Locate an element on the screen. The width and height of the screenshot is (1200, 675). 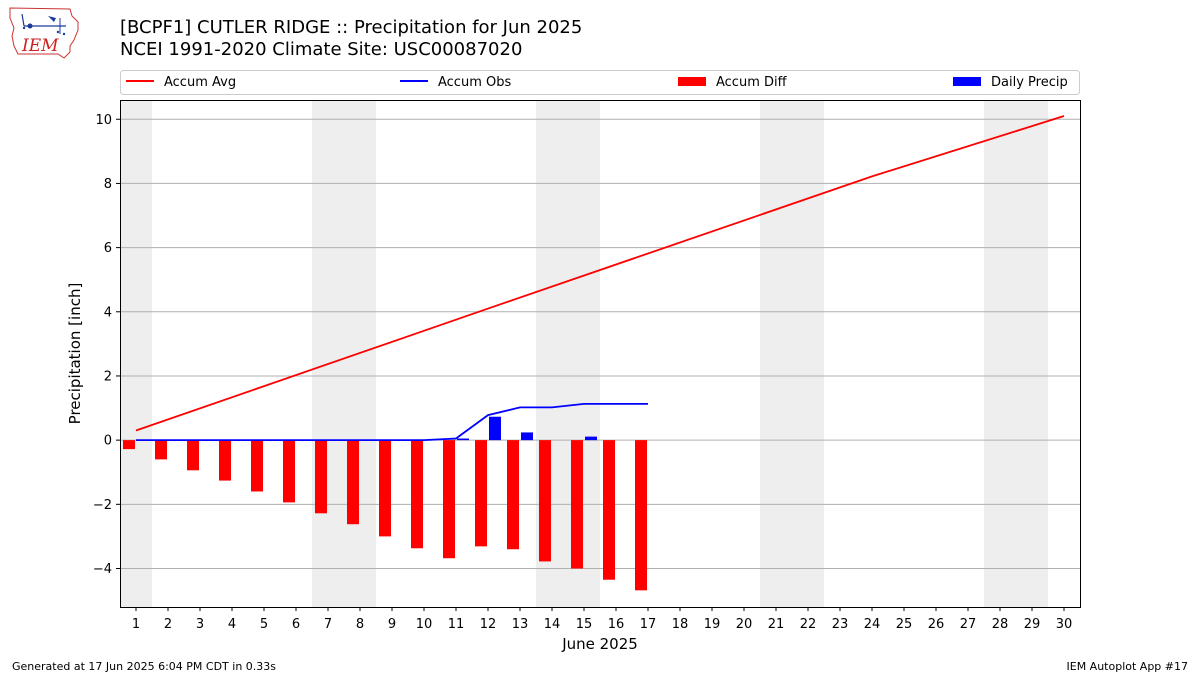
x-tick-label: 6 is located at coordinates (296, 624).